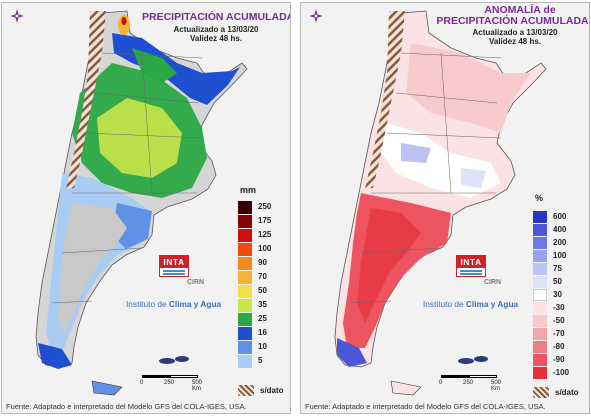 This screenshot has height=416, width=591. I want to click on legend-label: 125, so click(265, 234).